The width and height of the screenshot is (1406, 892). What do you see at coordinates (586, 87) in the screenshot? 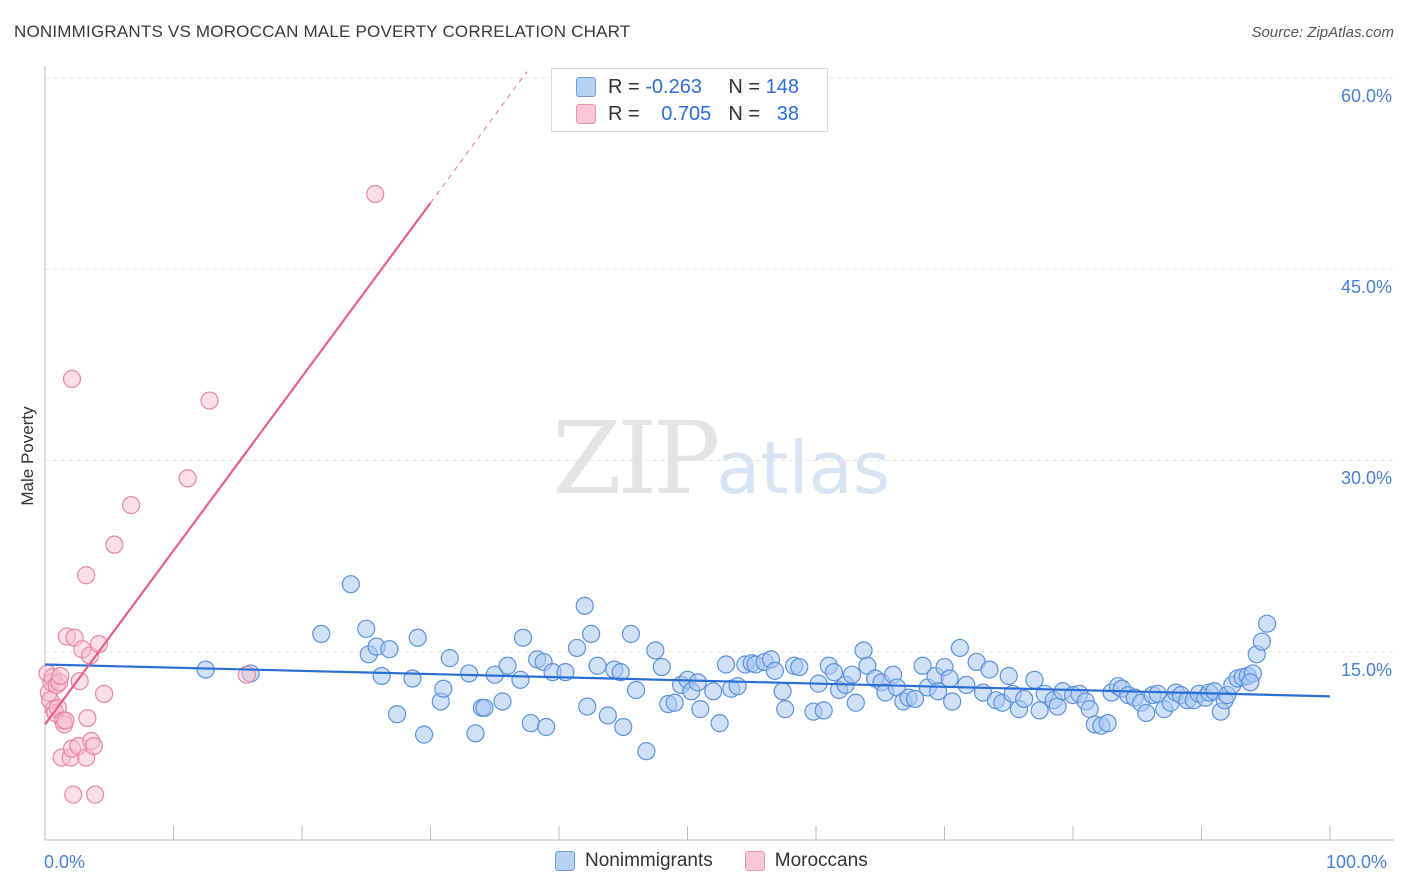
I see `legend-swatch-blue` at bounding box center [586, 87].